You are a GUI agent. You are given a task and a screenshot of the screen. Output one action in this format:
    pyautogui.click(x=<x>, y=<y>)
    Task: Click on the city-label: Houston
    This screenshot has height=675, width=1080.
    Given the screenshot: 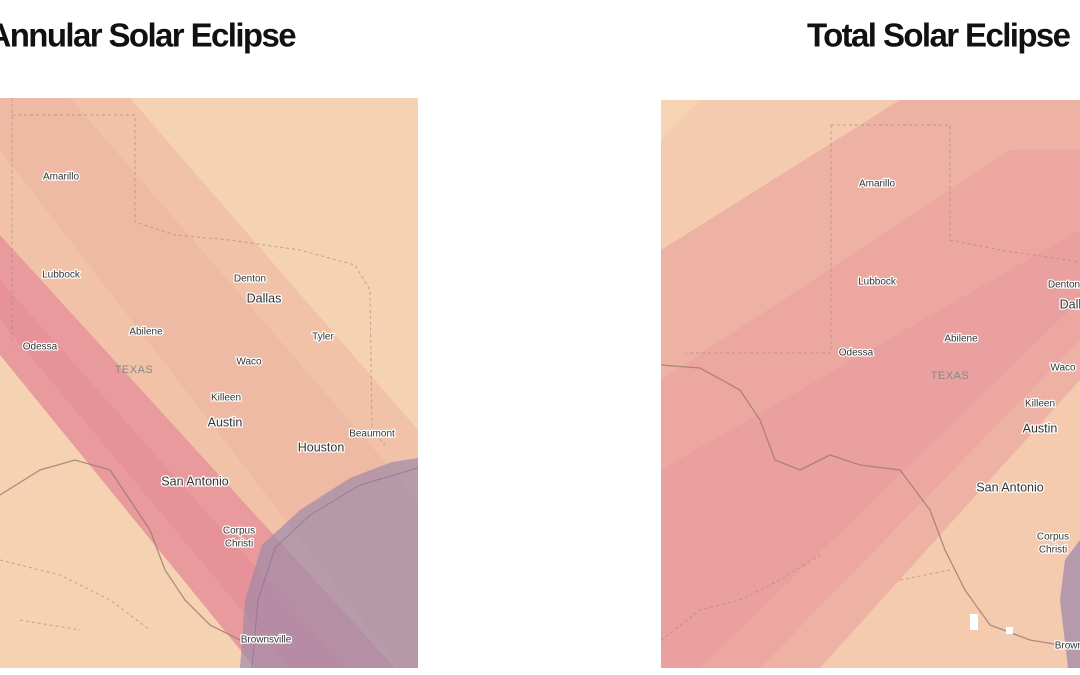 What is the action you would take?
    pyautogui.click(x=321, y=447)
    